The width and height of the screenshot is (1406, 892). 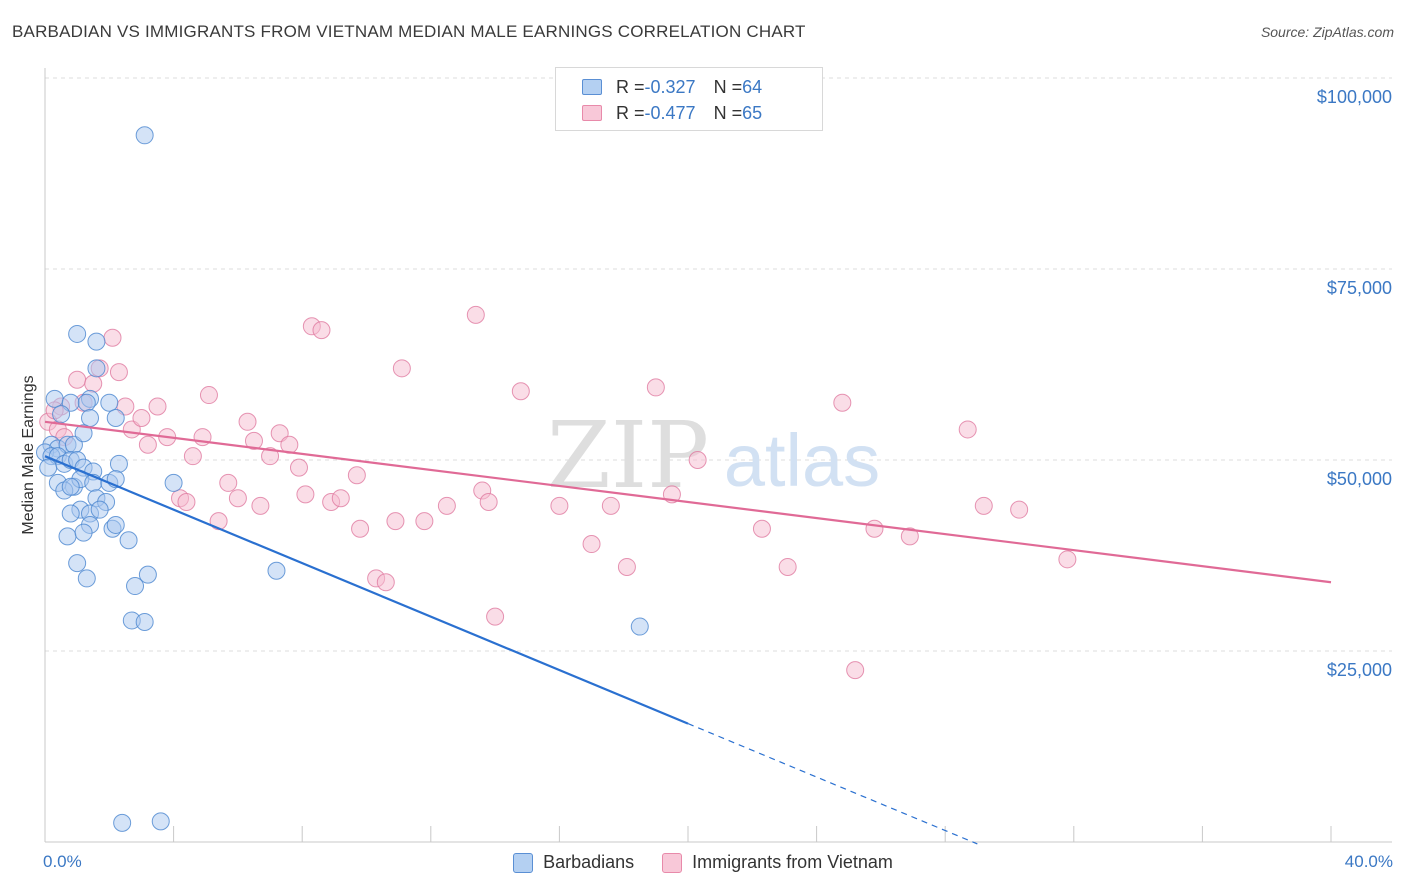 I want to click on y-tick-label: $50,000, so click(x=1359, y=479).